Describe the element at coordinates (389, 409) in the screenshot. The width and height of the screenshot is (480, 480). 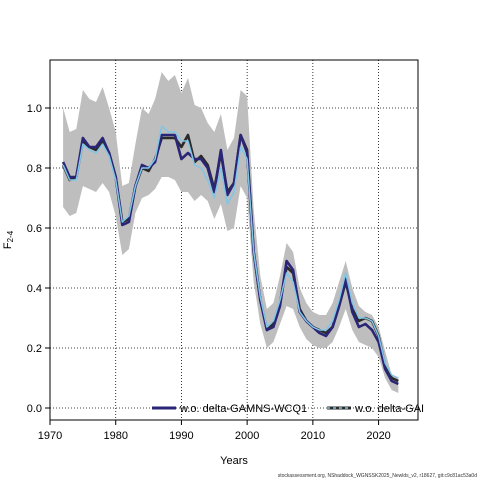
I see `legend-label-gai: w.o. delta-GAI` at that location.